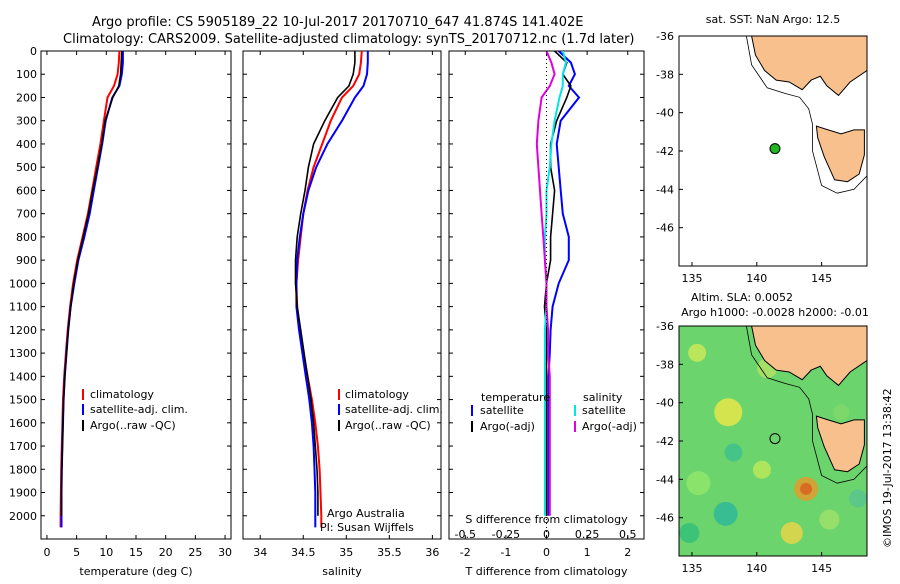 The width and height of the screenshot is (900, 584). I want to click on x-tick-label: 36, so click(432, 552).